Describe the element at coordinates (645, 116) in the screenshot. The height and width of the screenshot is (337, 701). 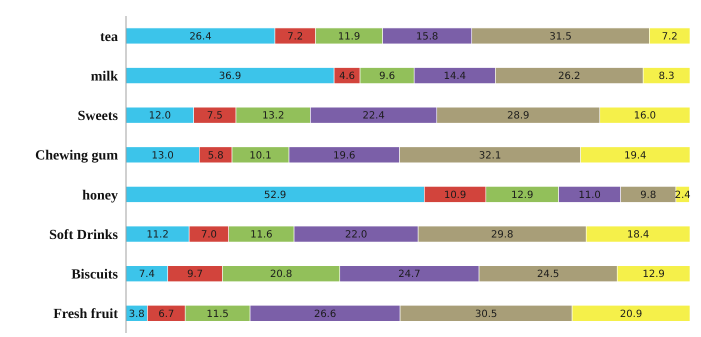
I see `data-label: 16.0` at that location.